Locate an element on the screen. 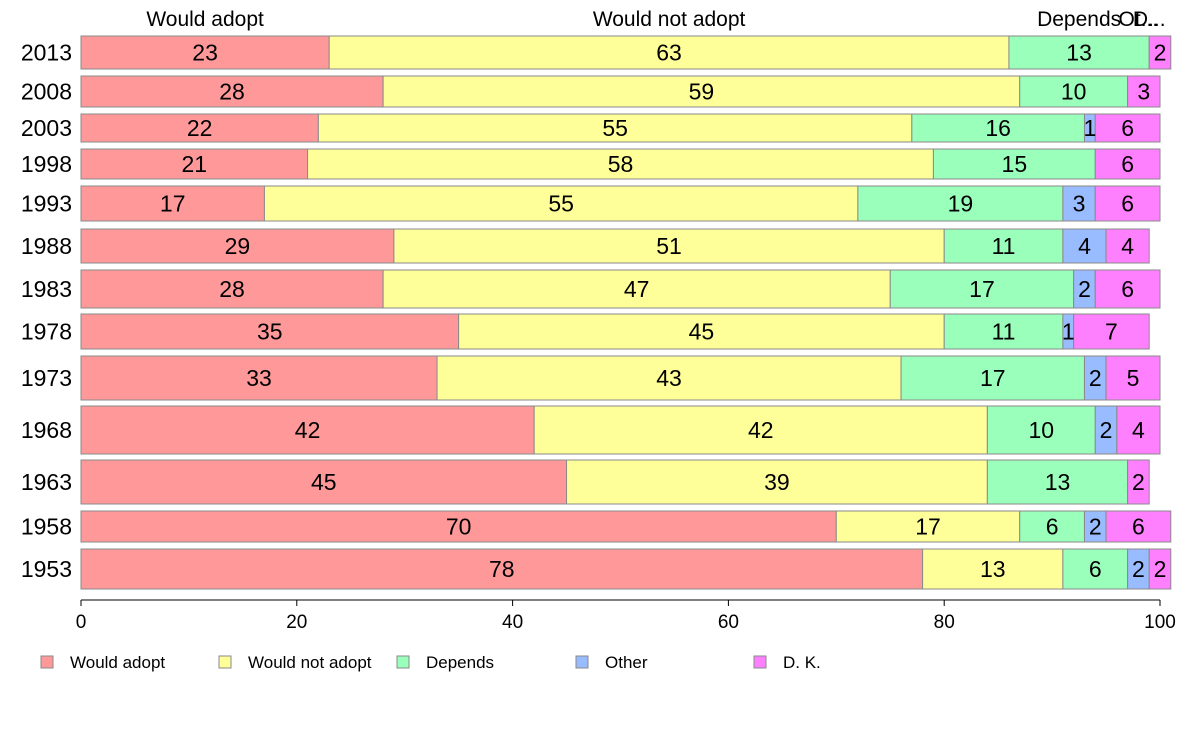 The height and width of the screenshot is (741, 1188). data-label-1993-2: 19 is located at coordinates (961, 204).